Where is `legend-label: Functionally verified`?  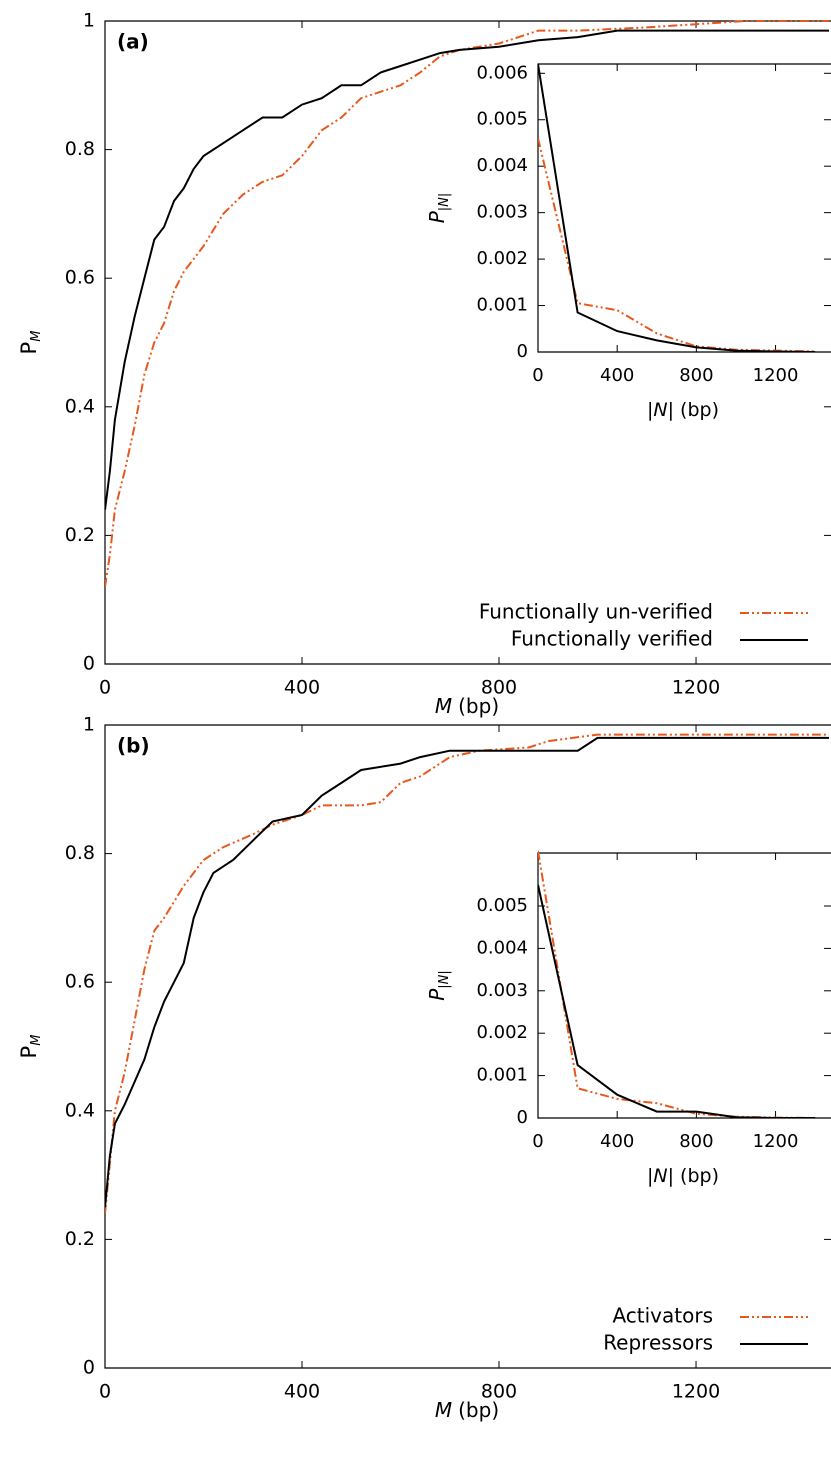
legend-label: Functionally verified is located at coordinates (612, 639).